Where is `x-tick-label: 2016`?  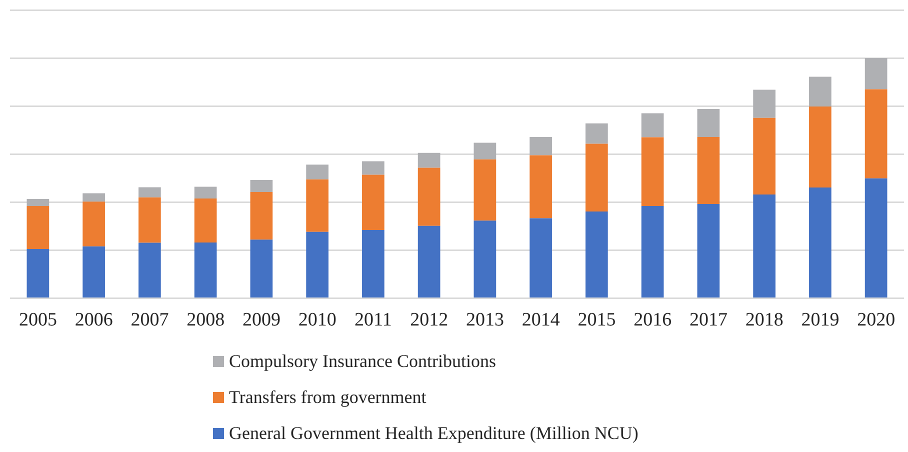 x-tick-label: 2016 is located at coordinates (653, 320).